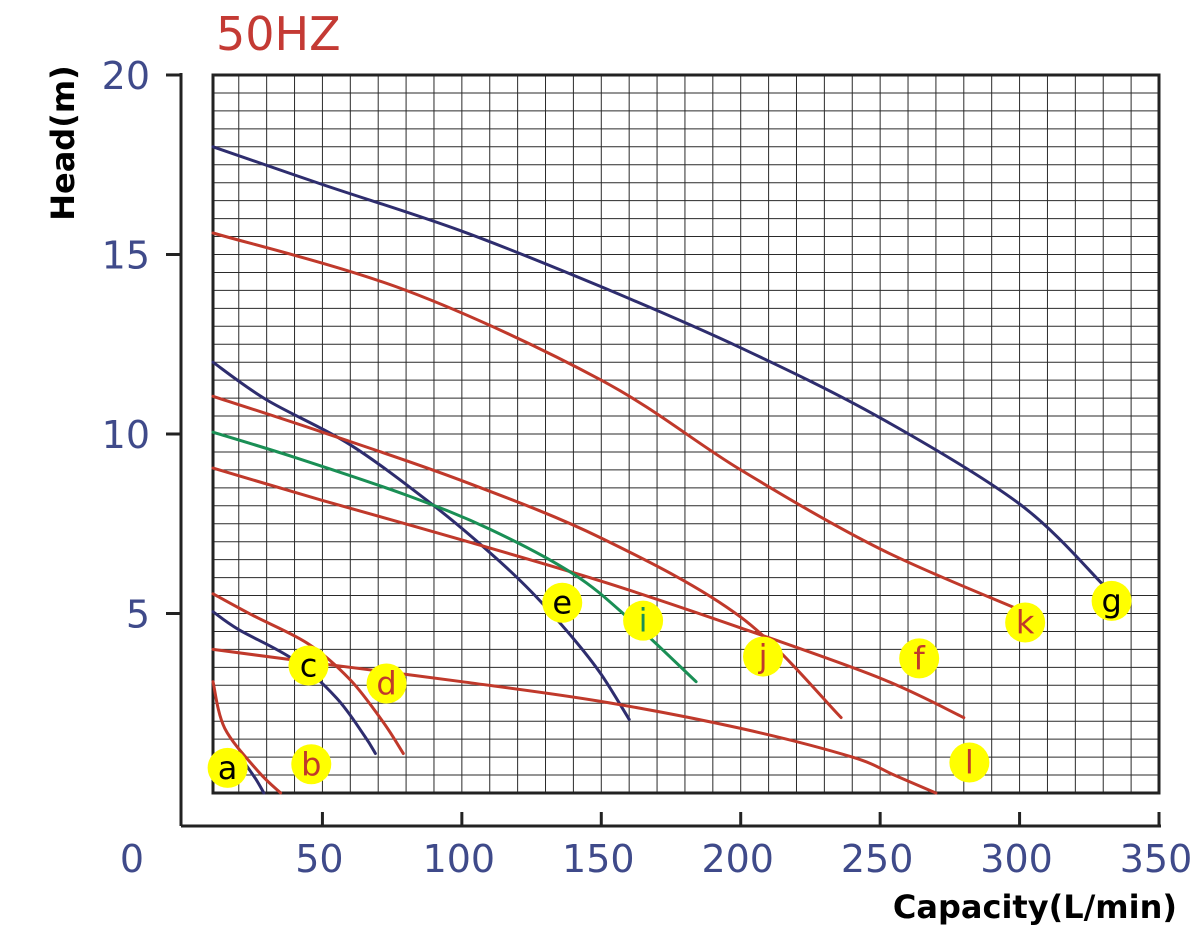 Image resolution: width=1200 pixels, height=931 pixels. I want to click on curve-label-text: k, so click(1025, 622).